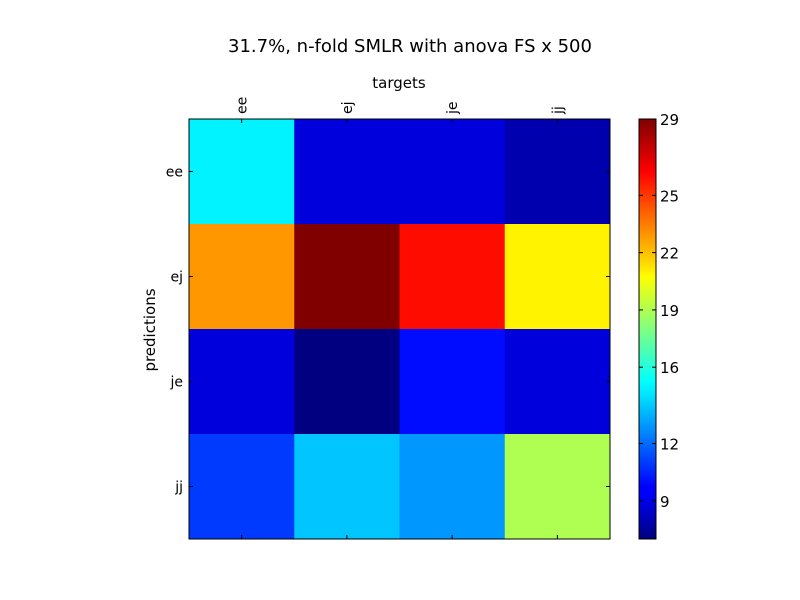  I want to click on heatmap-cell-je-ee, so click(242, 382).